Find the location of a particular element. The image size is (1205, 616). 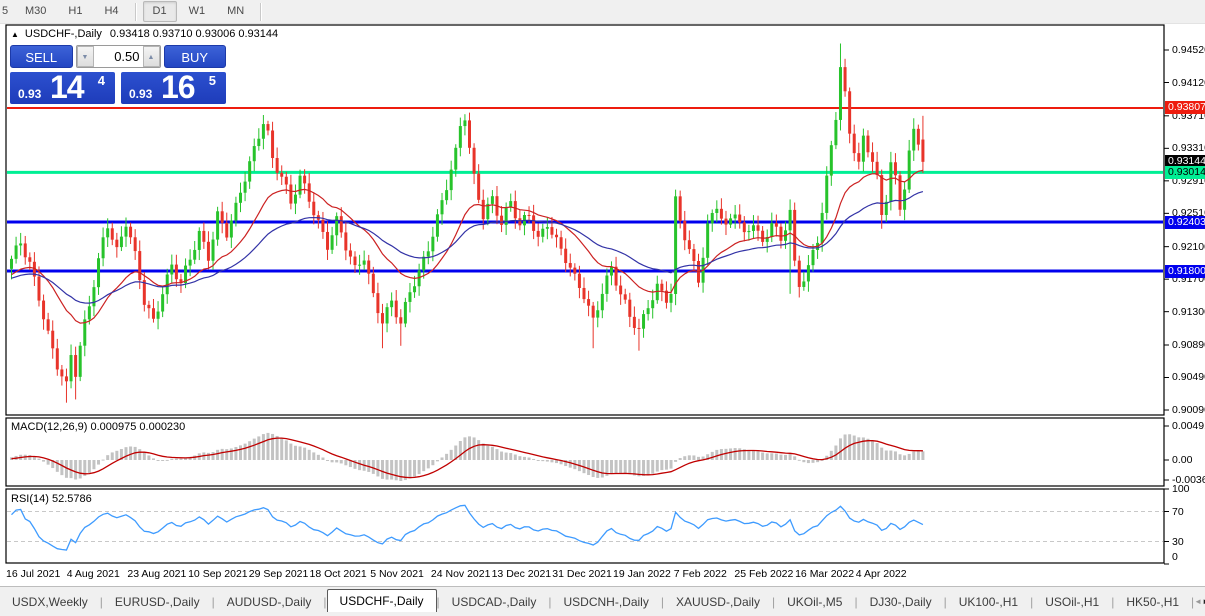

tab-usdcnh: USDCNH-,Daily is located at coordinates (606, 602).